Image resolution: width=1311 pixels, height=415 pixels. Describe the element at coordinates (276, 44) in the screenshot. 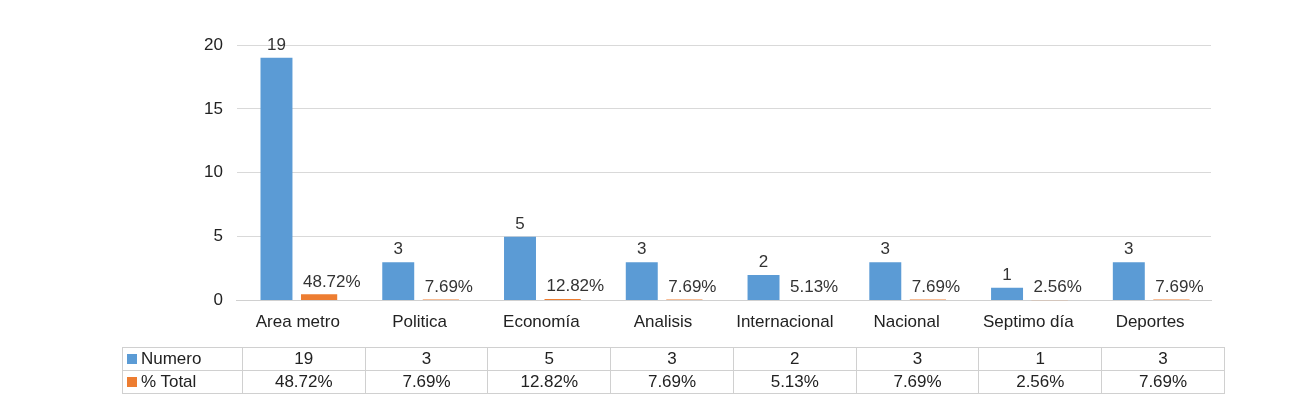

I see `text: 19` at that location.